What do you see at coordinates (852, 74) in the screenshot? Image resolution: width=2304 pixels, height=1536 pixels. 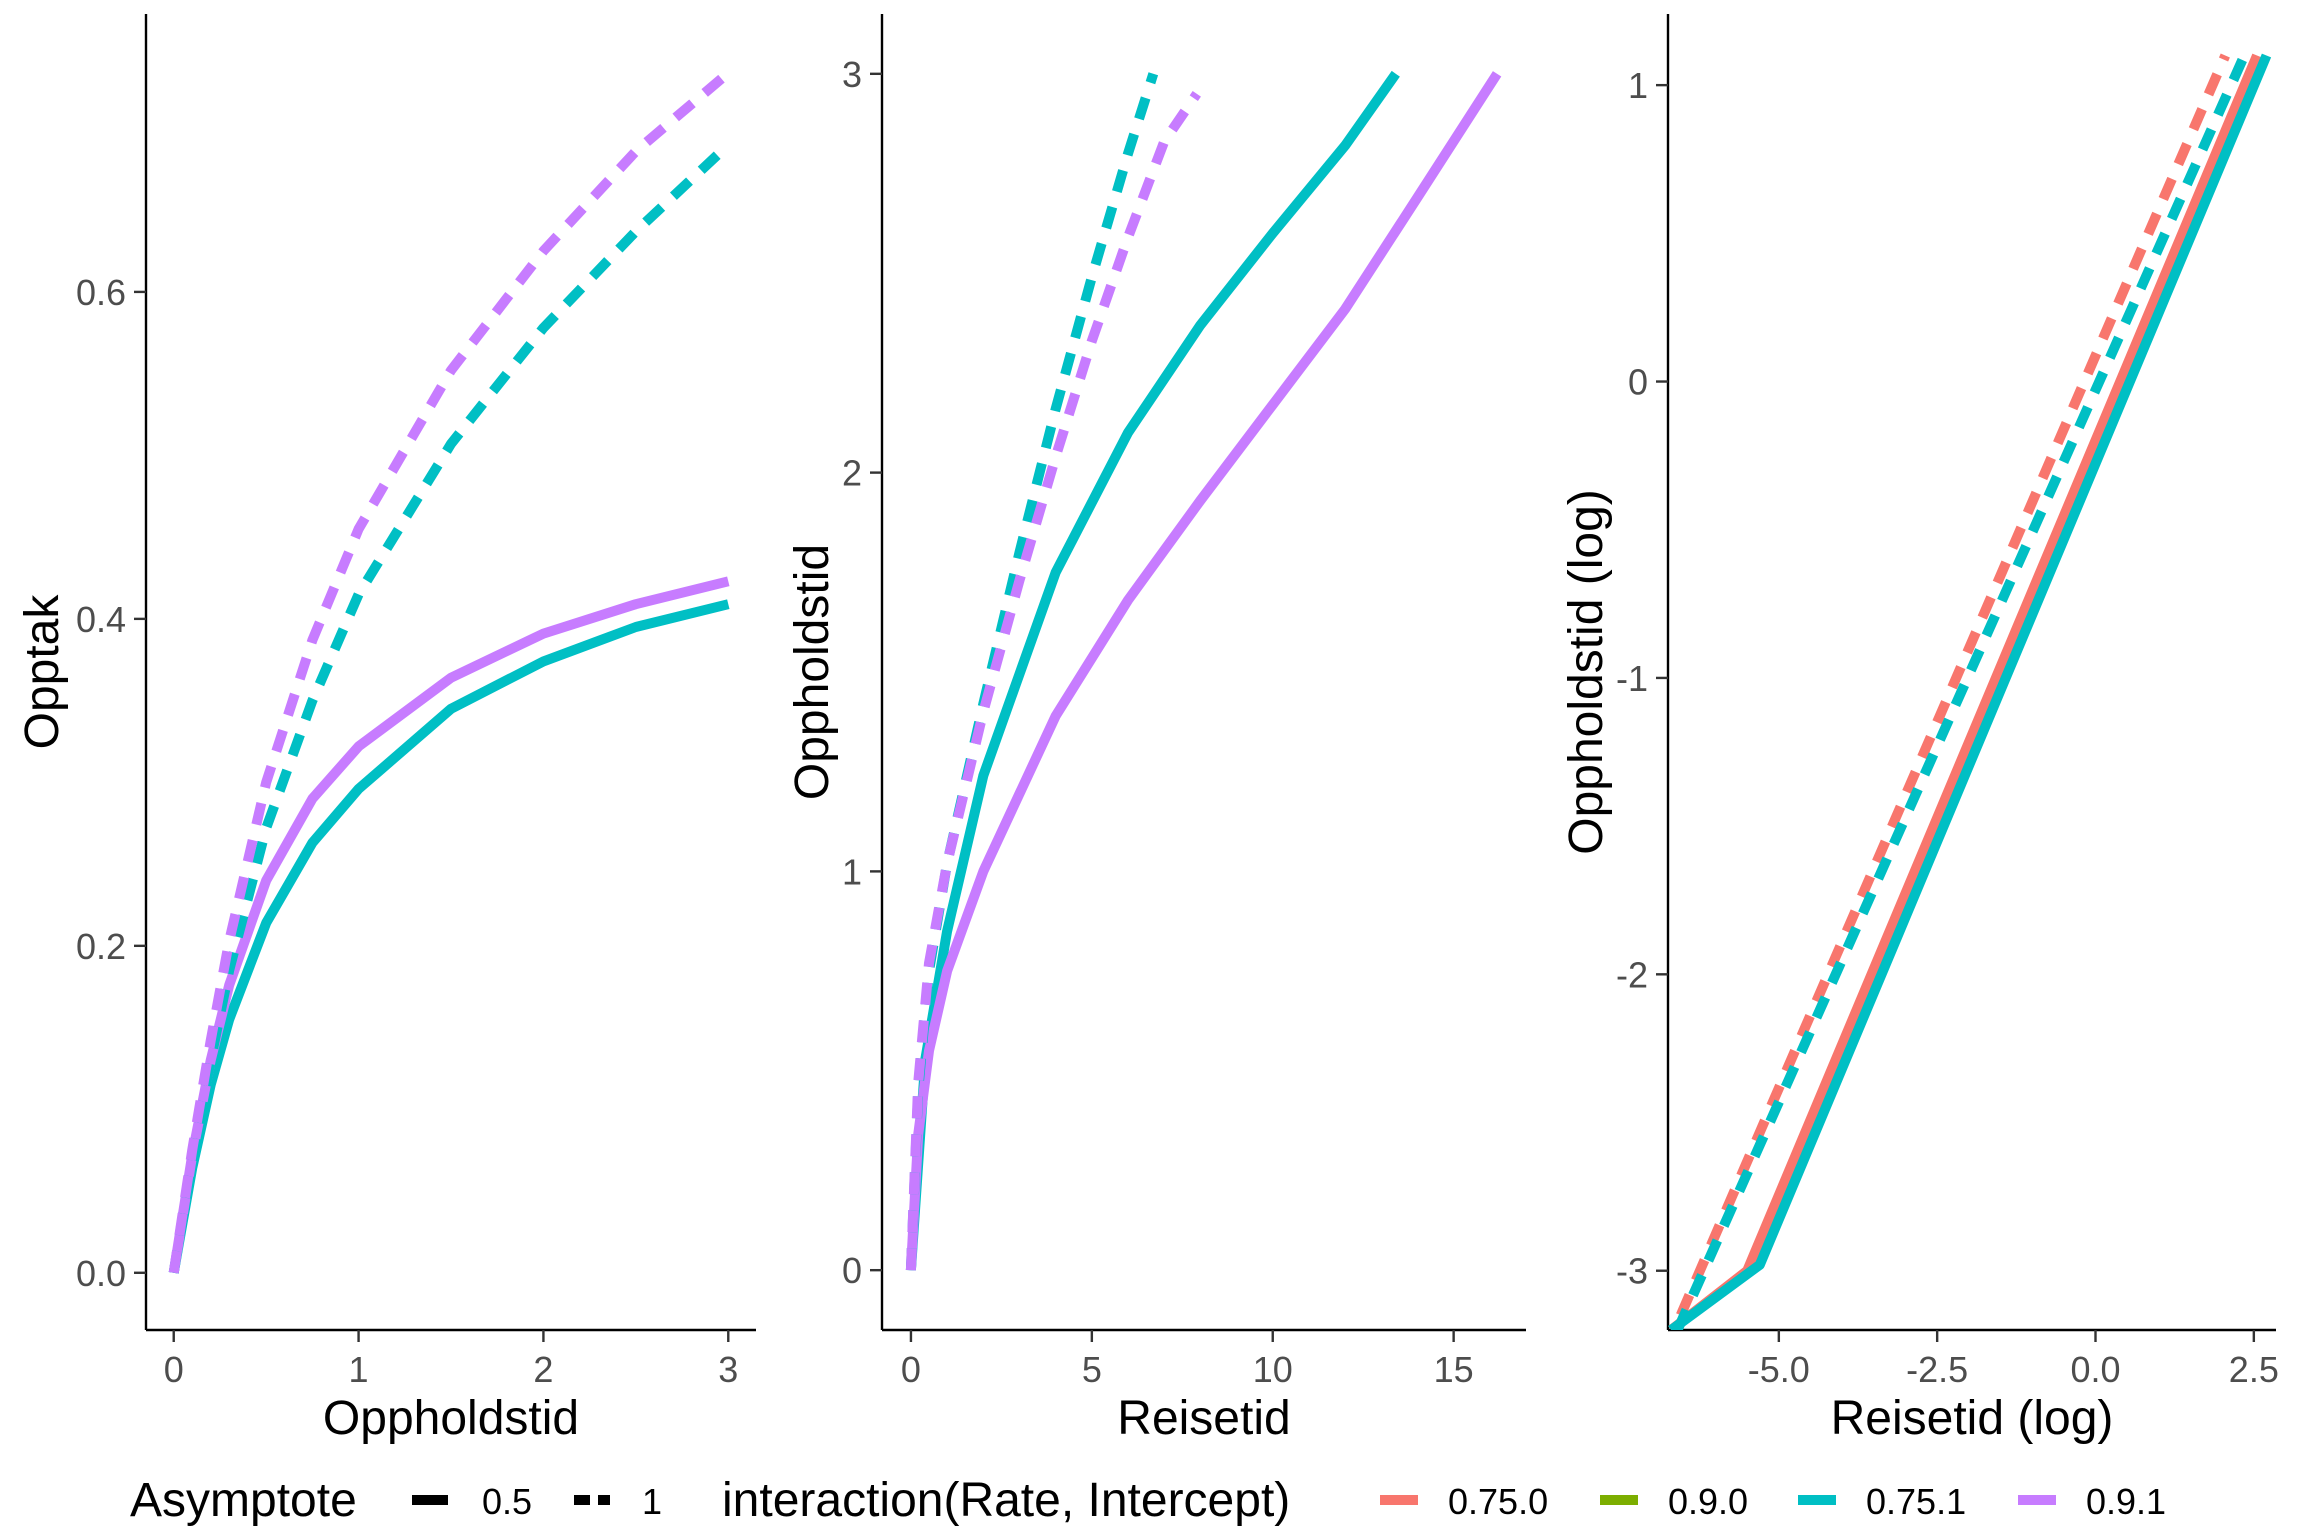 I see `y-tick-label: 3` at bounding box center [852, 74].